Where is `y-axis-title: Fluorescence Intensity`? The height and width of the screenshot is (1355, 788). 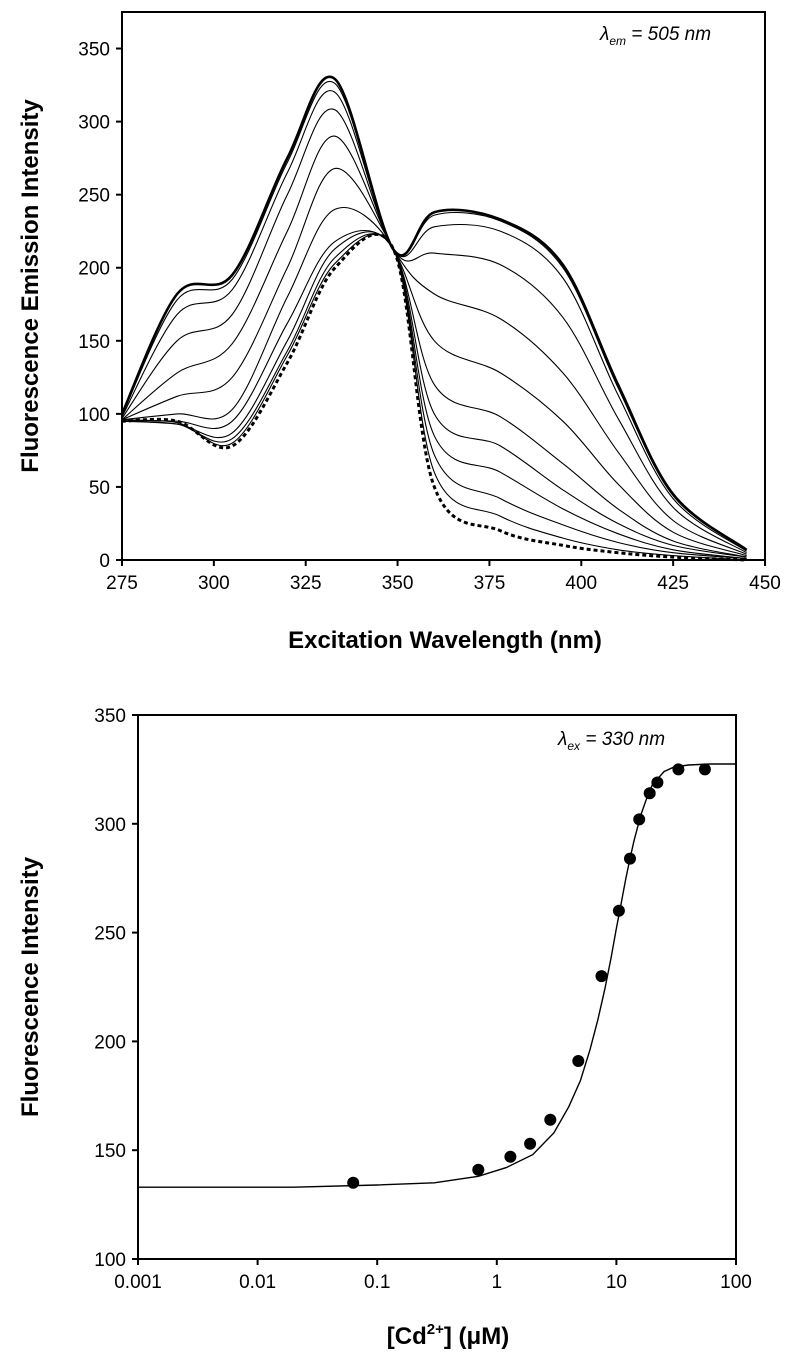 y-axis-title: Fluorescence Intensity is located at coordinates (30, 986).